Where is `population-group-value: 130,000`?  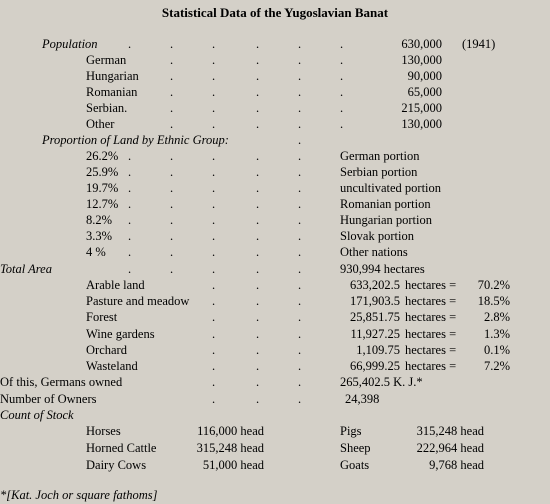 population-group-value: 130,000 is located at coordinates (421, 124).